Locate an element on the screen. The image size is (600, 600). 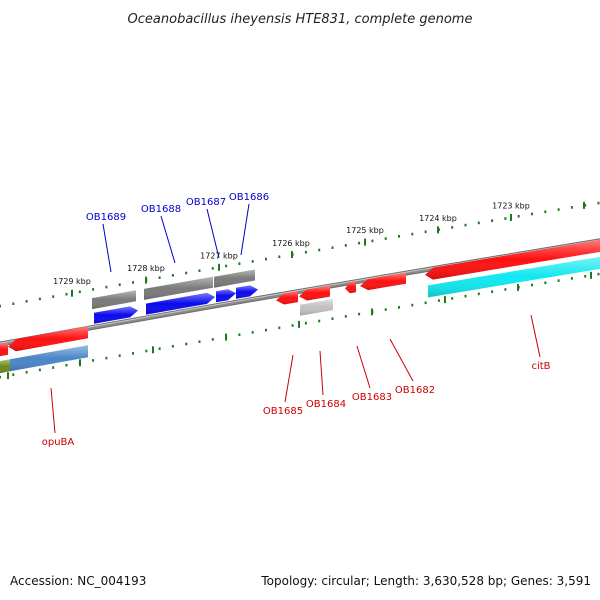
gene-opuba-shade is located at coordinates (49, 358).